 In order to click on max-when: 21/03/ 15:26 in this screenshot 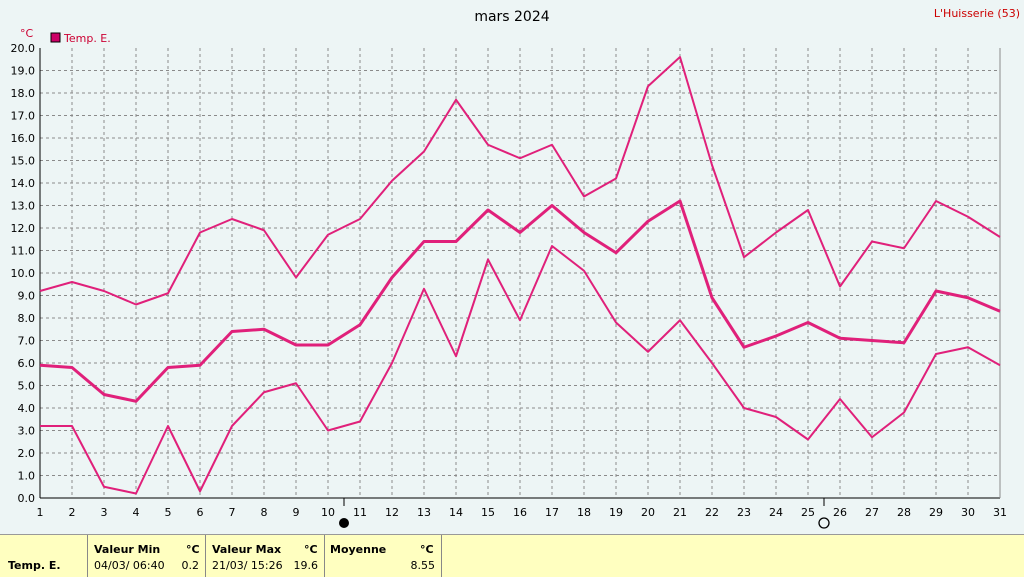, I will do `click(247, 565)`.